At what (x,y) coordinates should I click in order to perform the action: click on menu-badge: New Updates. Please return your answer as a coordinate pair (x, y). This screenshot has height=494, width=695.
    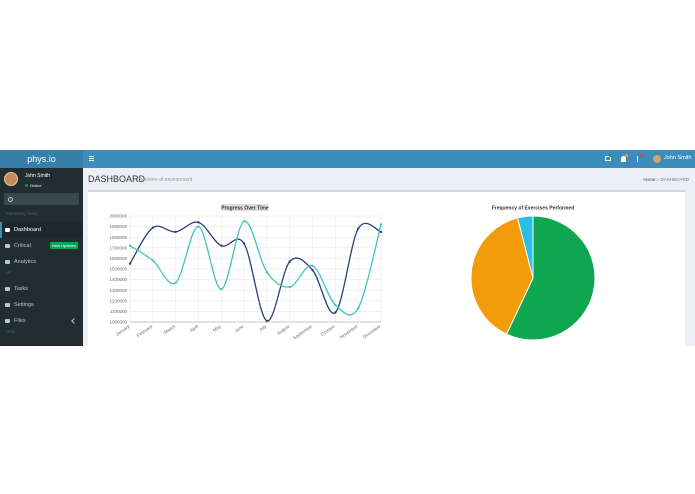
    Looking at the image, I should click on (63, 245).